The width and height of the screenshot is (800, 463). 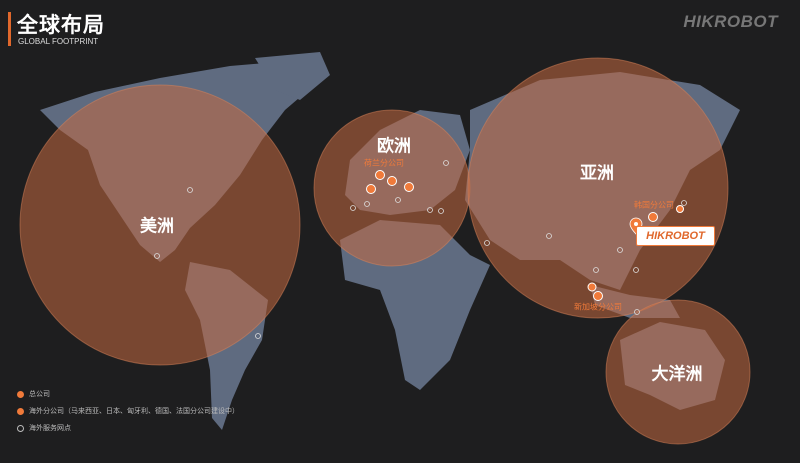 What do you see at coordinates (128, 411) in the screenshot?
I see `legend-item-branch: 海外分公司（马来西亚、日本、匈牙利、德国、法国分公司建设中）` at bounding box center [128, 411].